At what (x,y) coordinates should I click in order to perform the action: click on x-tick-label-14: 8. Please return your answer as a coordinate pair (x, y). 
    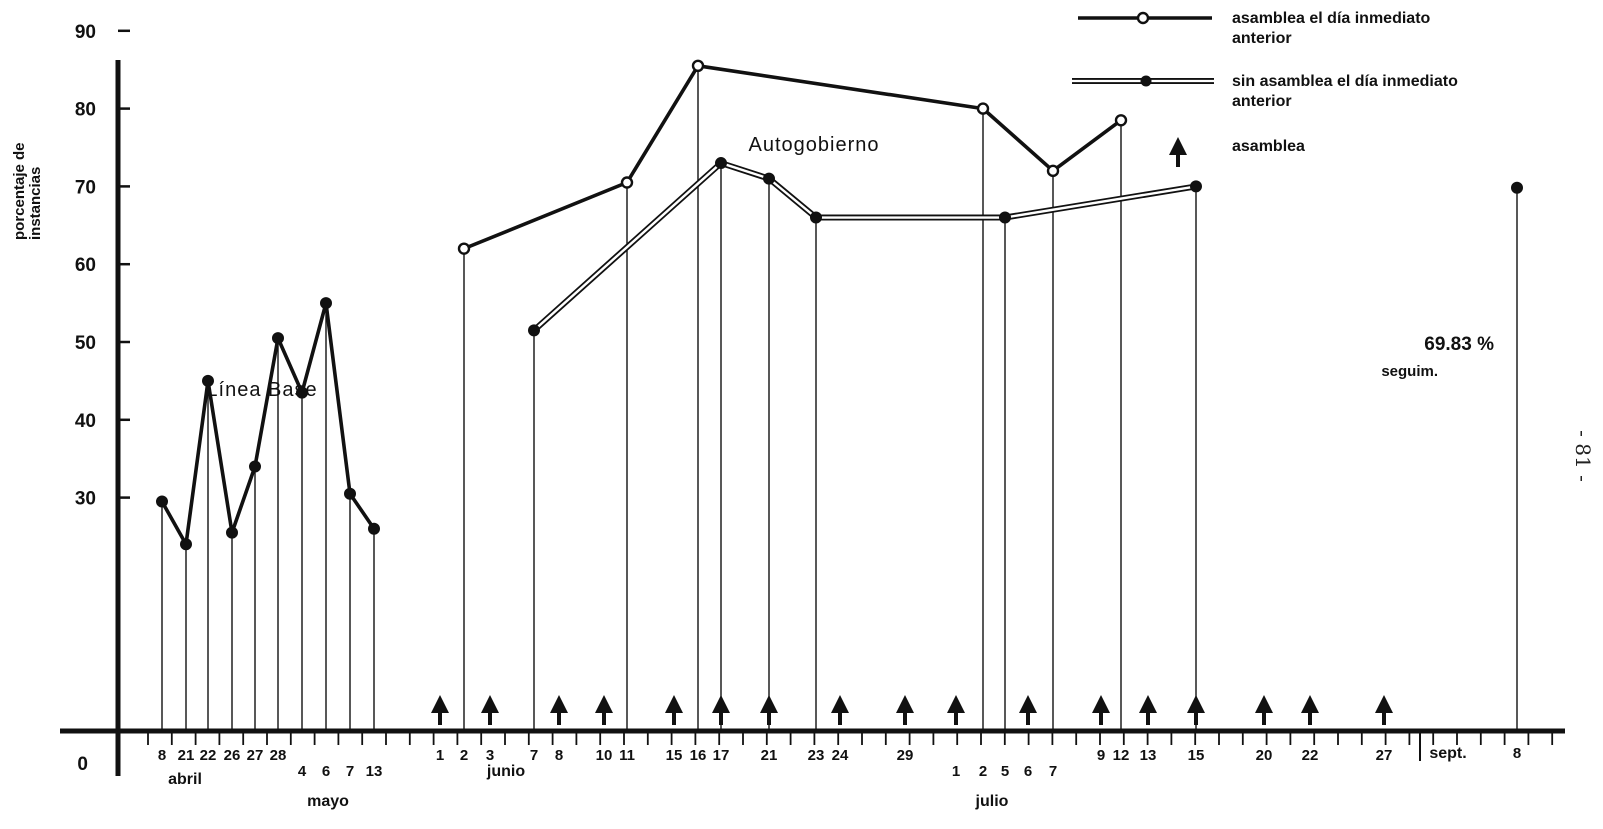
    Looking at the image, I should click on (559, 755).